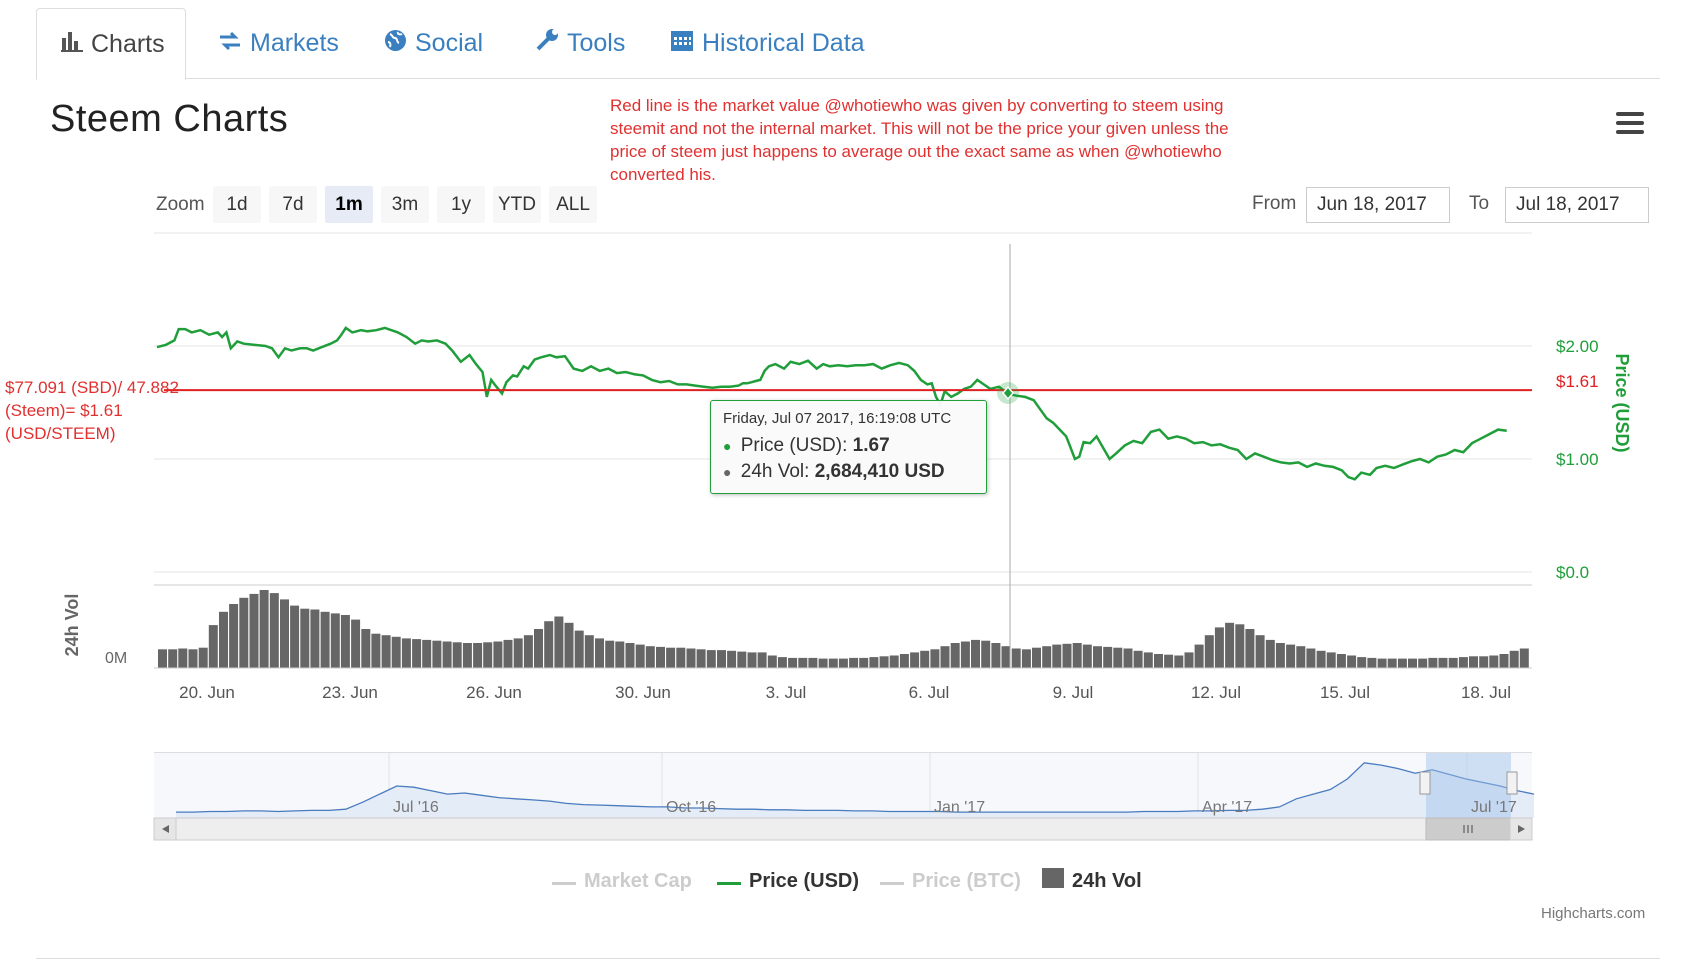  What do you see at coordinates (855, 787) in the screenshot?
I see `navigator-series-line` at bounding box center [855, 787].